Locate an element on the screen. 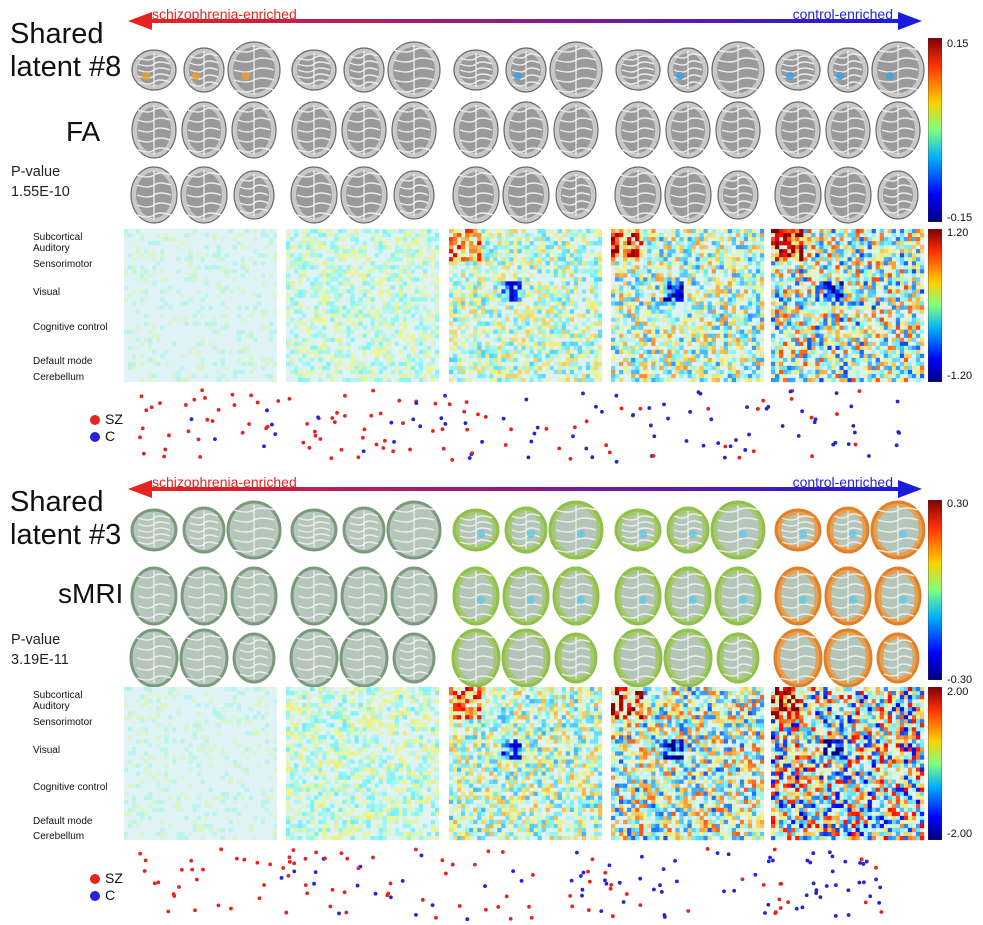 This screenshot has height=925, width=983. network-label-cerebellum: Cerebellum is located at coordinates (59, 377).